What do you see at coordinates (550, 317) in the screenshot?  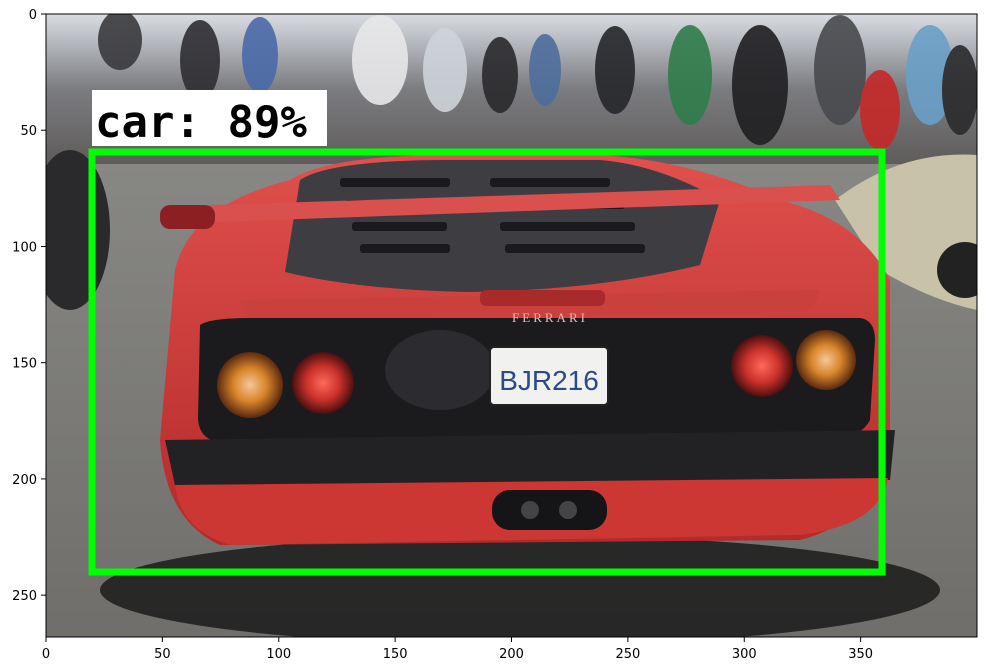 I see `ferrari-badge: FERRARI` at bounding box center [550, 317].